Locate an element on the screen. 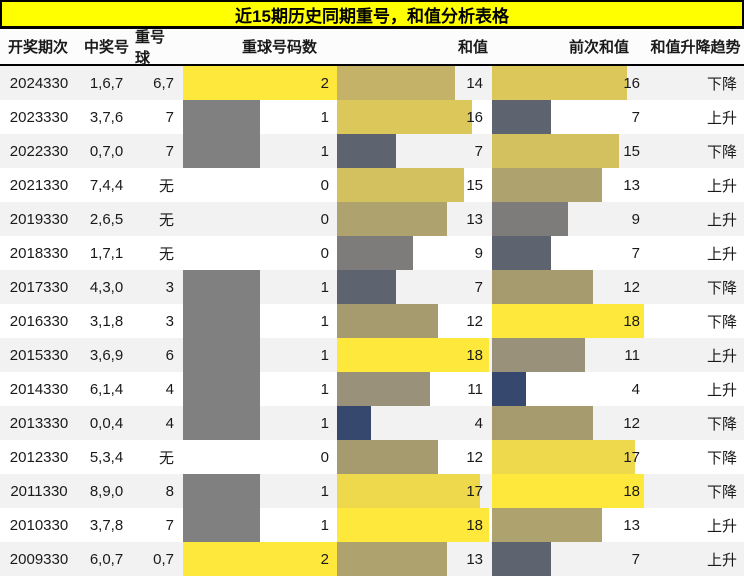 Image resolution: width=744 pixels, height=576 pixels. cell-prev-sum-value: 12 is located at coordinates (631, 287).